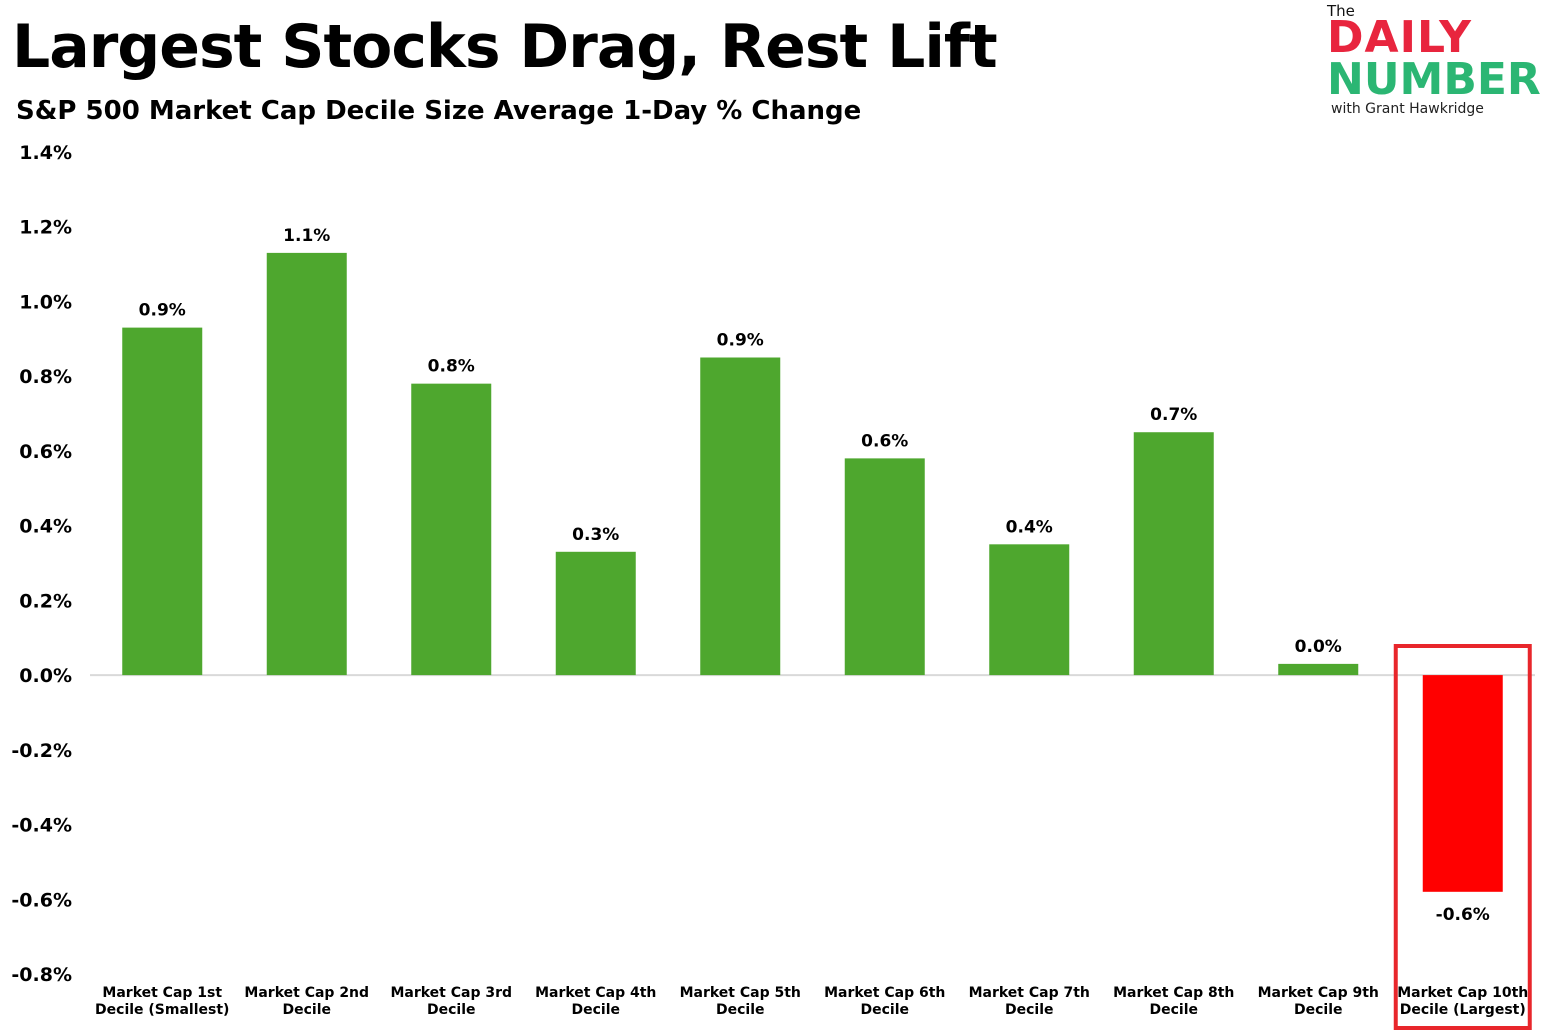 The width and height of the screenshot is (1556, 1031). What do you see at coordinates (45, 153) in the screenshot?
I see `y-tick-label: 1.4%` at bounding box center [45, 153].